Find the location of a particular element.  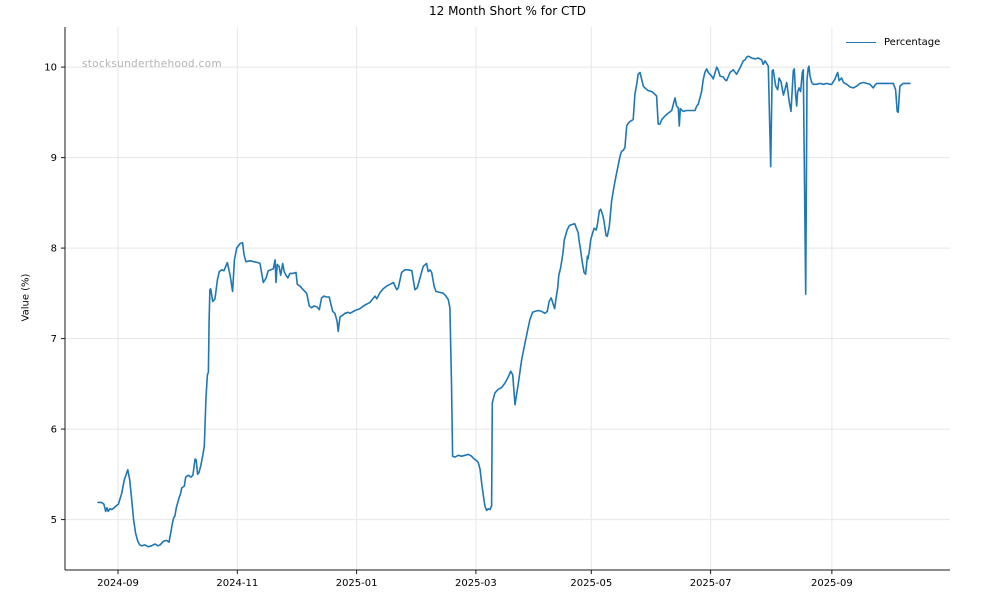

watermark: stocksunderthehood.com is located at coordinates (152, 64).